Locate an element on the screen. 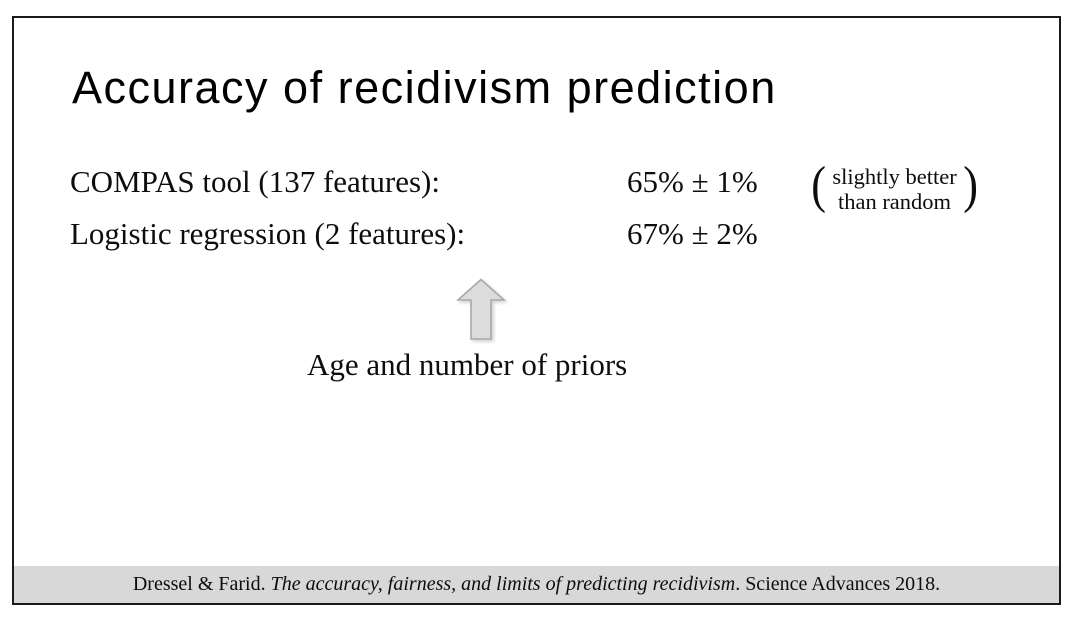 This screenshot has height=621, width=1080. aside-annotation: ( slightly better than random ) is located at coordinates (894, 189).